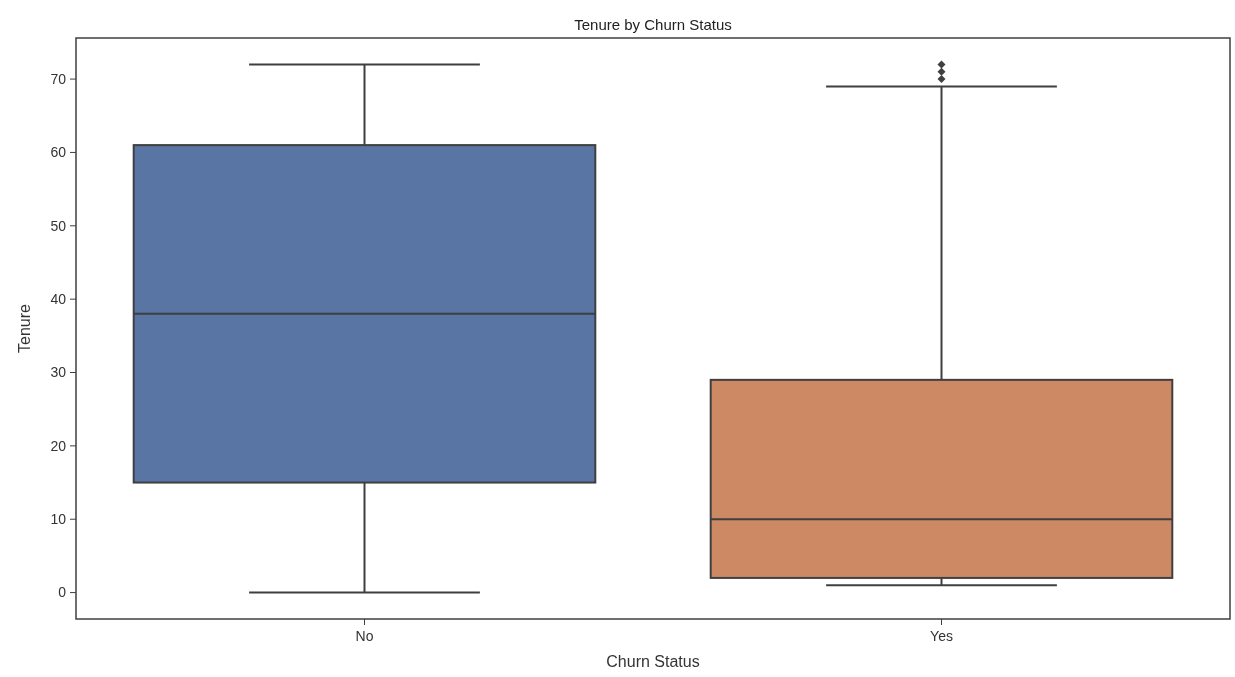  I want to click on x-tick-label: No, so click(364, 636).